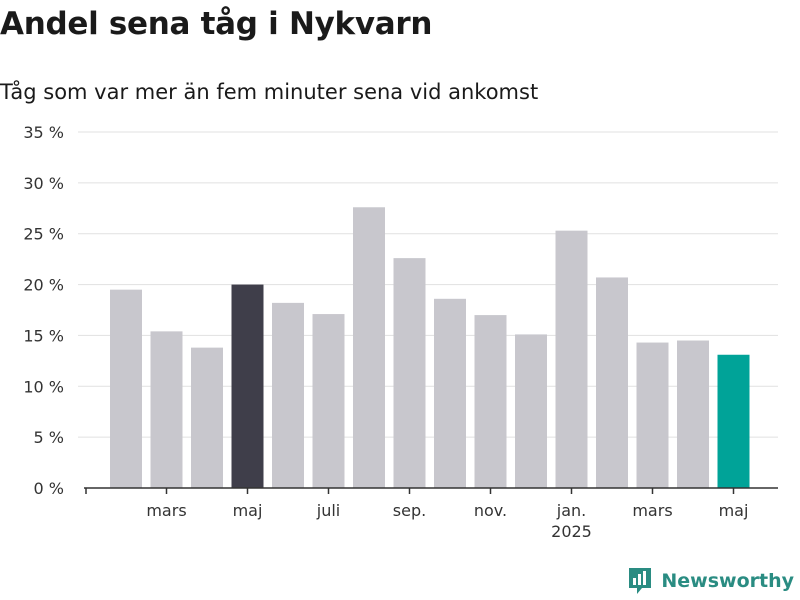 This screenshot has width=800, height=600. Describe the element at coordinates (571, 510) in the screenshot. I see `x-tick-label: jan.` at that location.